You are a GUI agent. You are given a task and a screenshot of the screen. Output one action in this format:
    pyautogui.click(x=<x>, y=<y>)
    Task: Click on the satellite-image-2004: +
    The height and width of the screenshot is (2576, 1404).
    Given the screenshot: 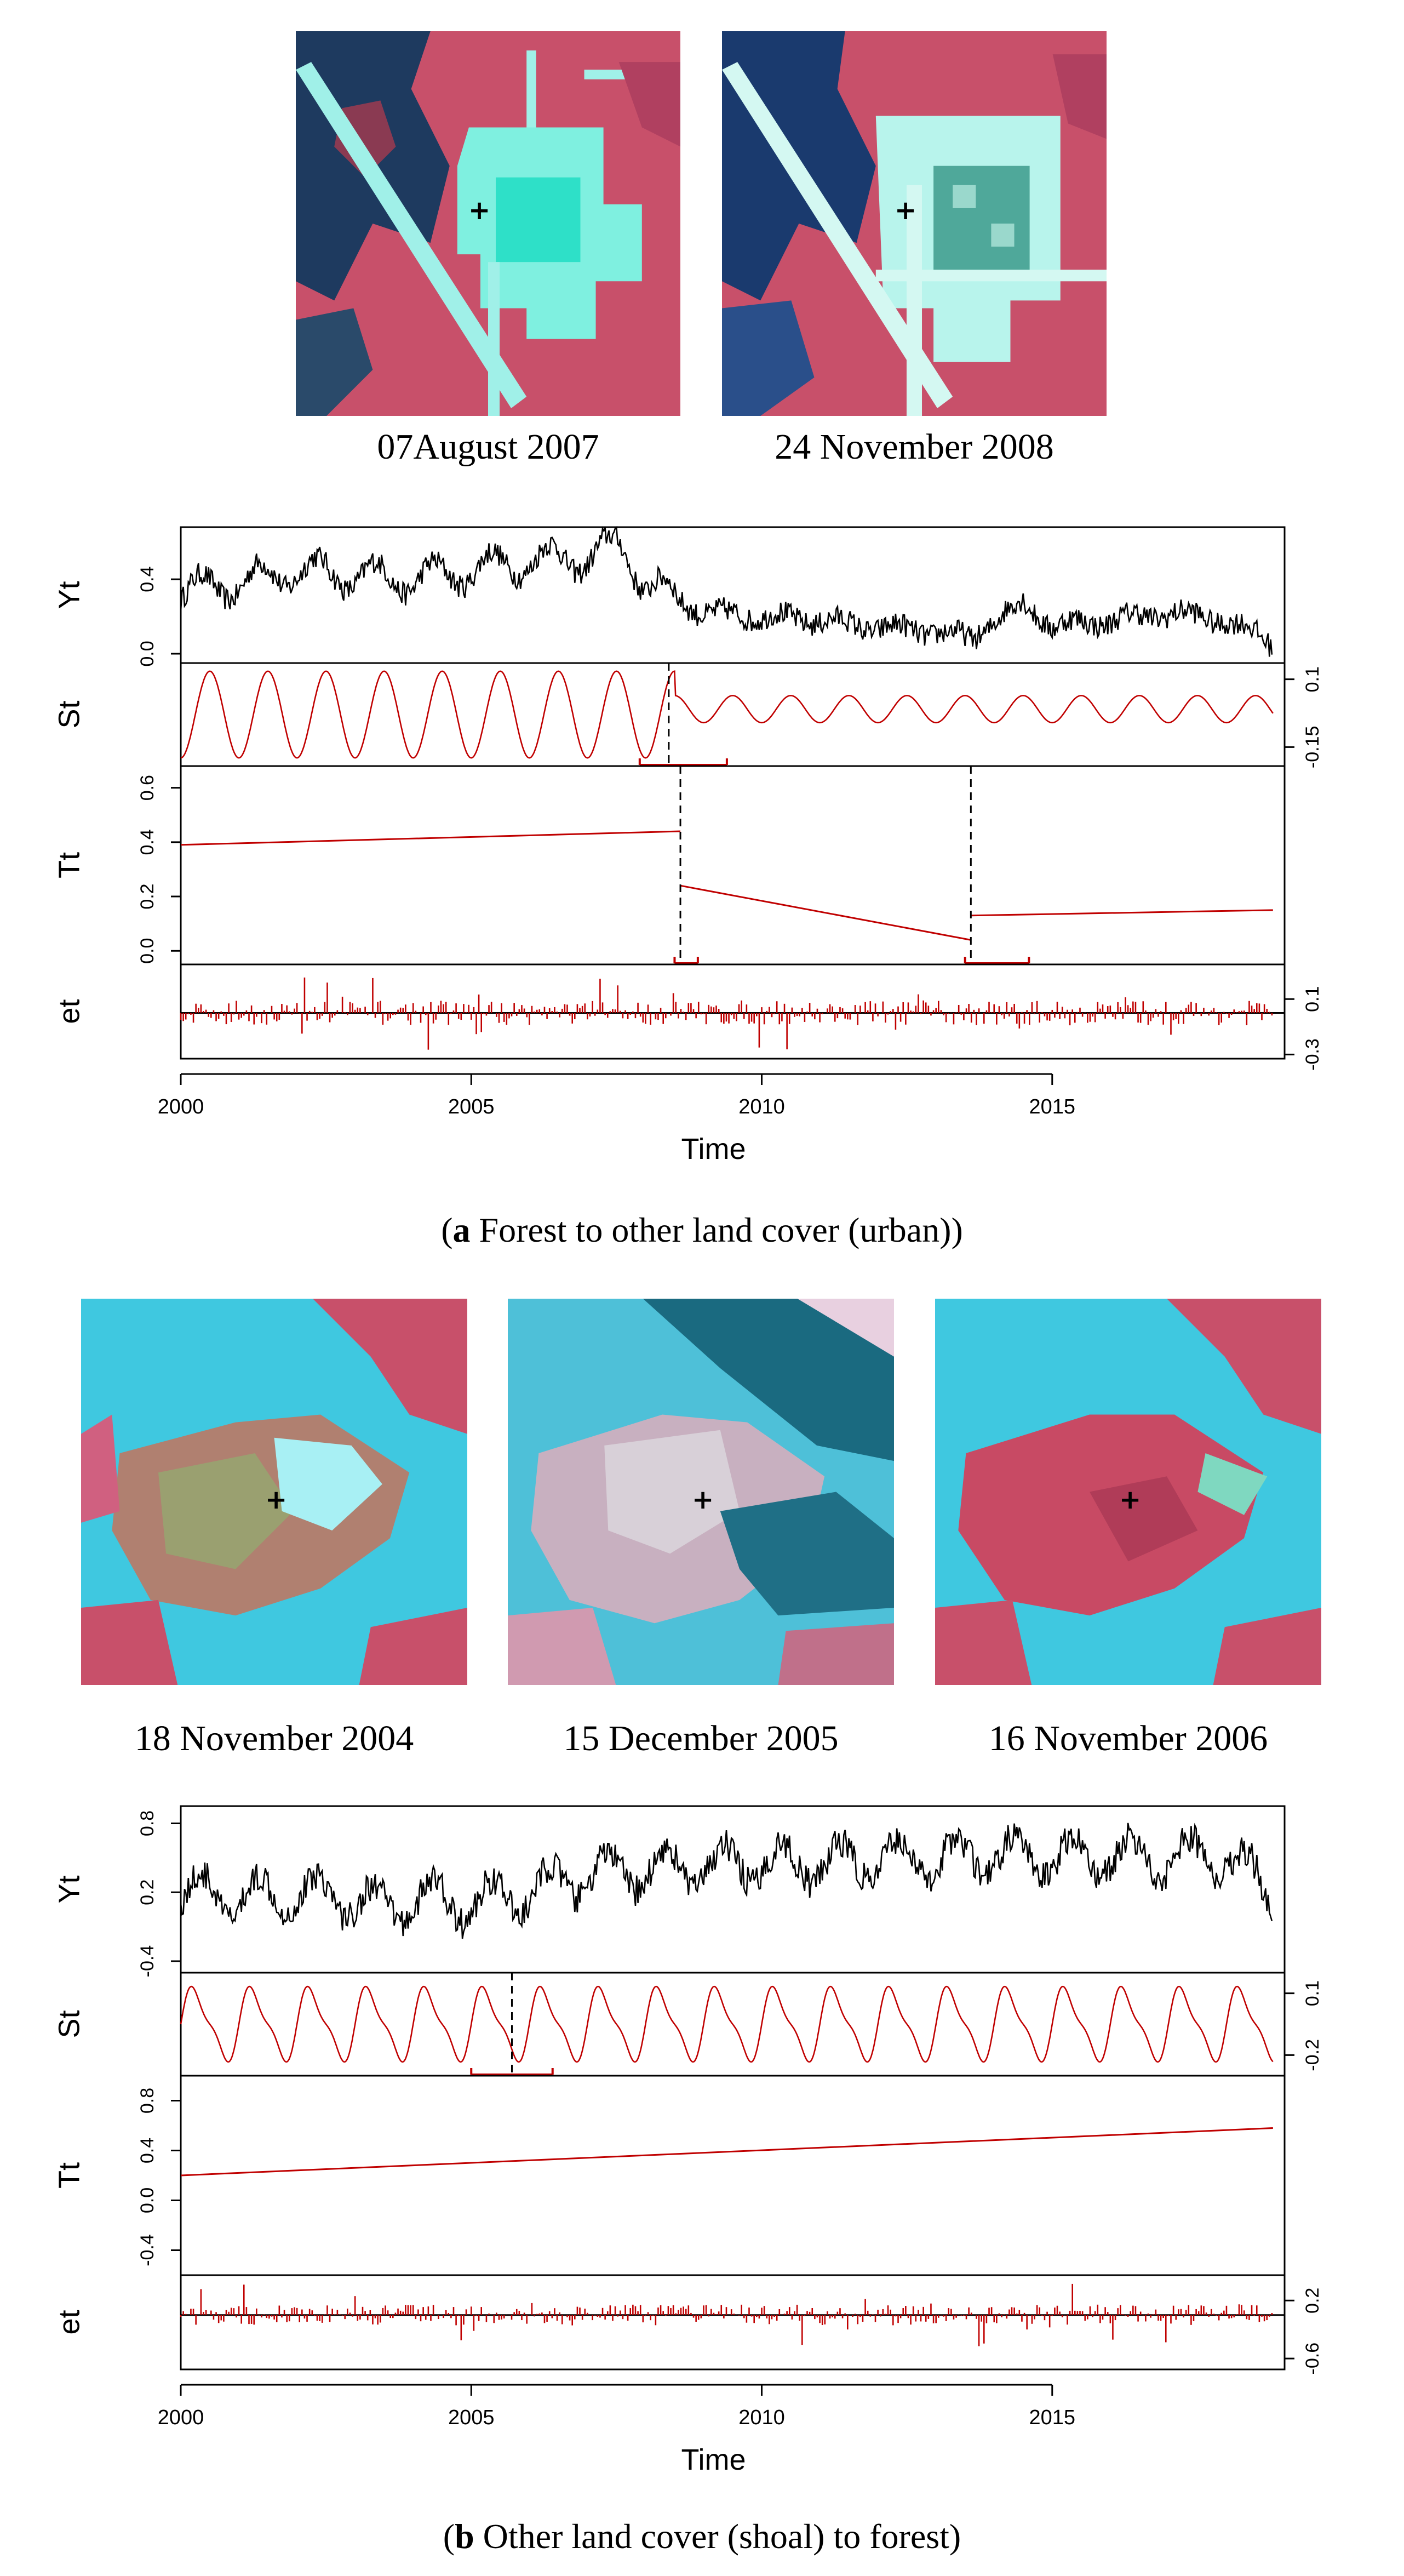 What is the action you would take?
    pyautogui.click(x=274, y=1492)
    